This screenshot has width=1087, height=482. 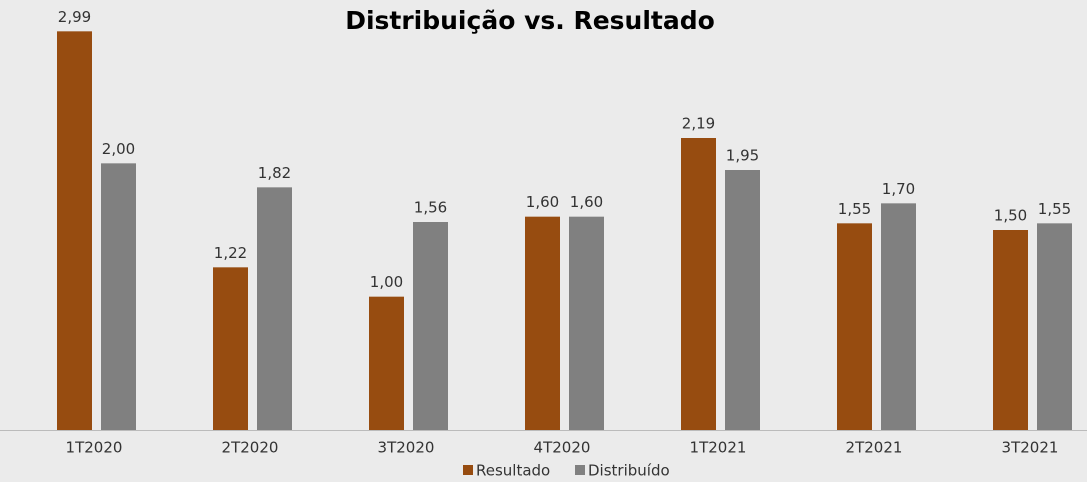 I want to click on x-tick-label: 1T2020, so click(x=94, y=448).